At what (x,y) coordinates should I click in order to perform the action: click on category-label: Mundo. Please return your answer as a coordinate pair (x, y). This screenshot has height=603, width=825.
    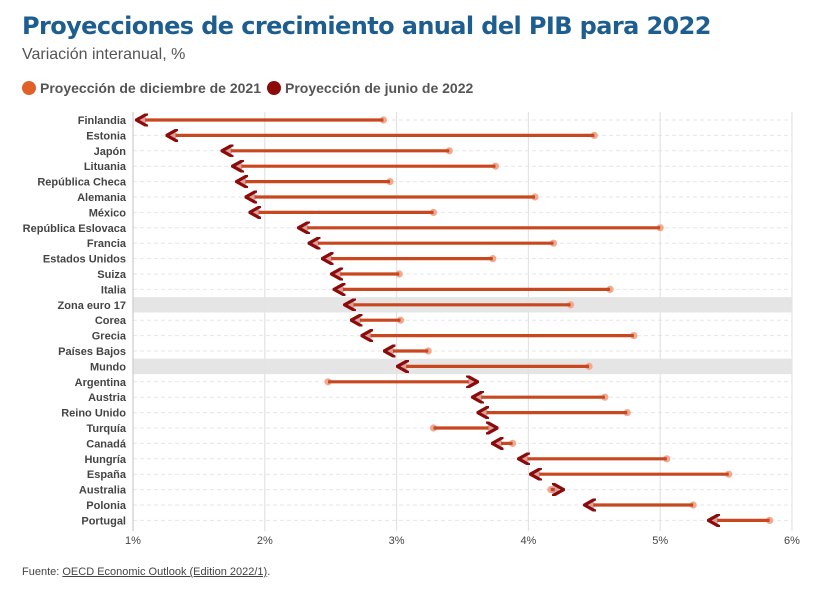
    Looking at the image, I should click on (108, 367).